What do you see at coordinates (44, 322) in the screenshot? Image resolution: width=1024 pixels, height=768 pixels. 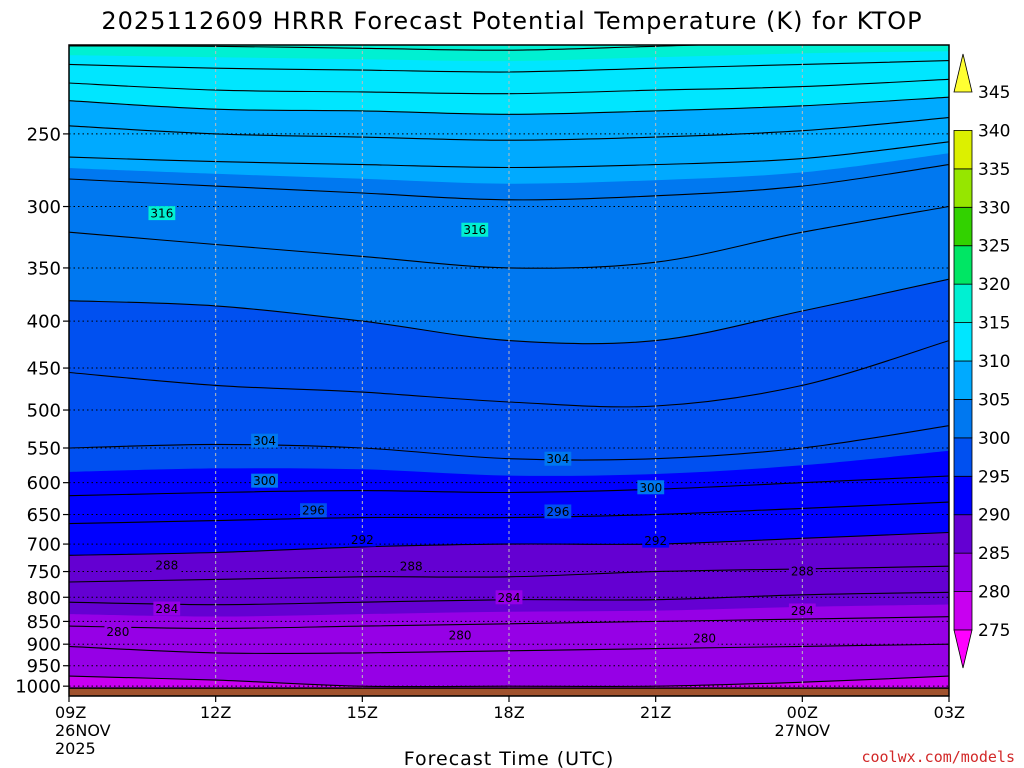 I see `ytick-label-400: 400` at bounding box center [44, 322].